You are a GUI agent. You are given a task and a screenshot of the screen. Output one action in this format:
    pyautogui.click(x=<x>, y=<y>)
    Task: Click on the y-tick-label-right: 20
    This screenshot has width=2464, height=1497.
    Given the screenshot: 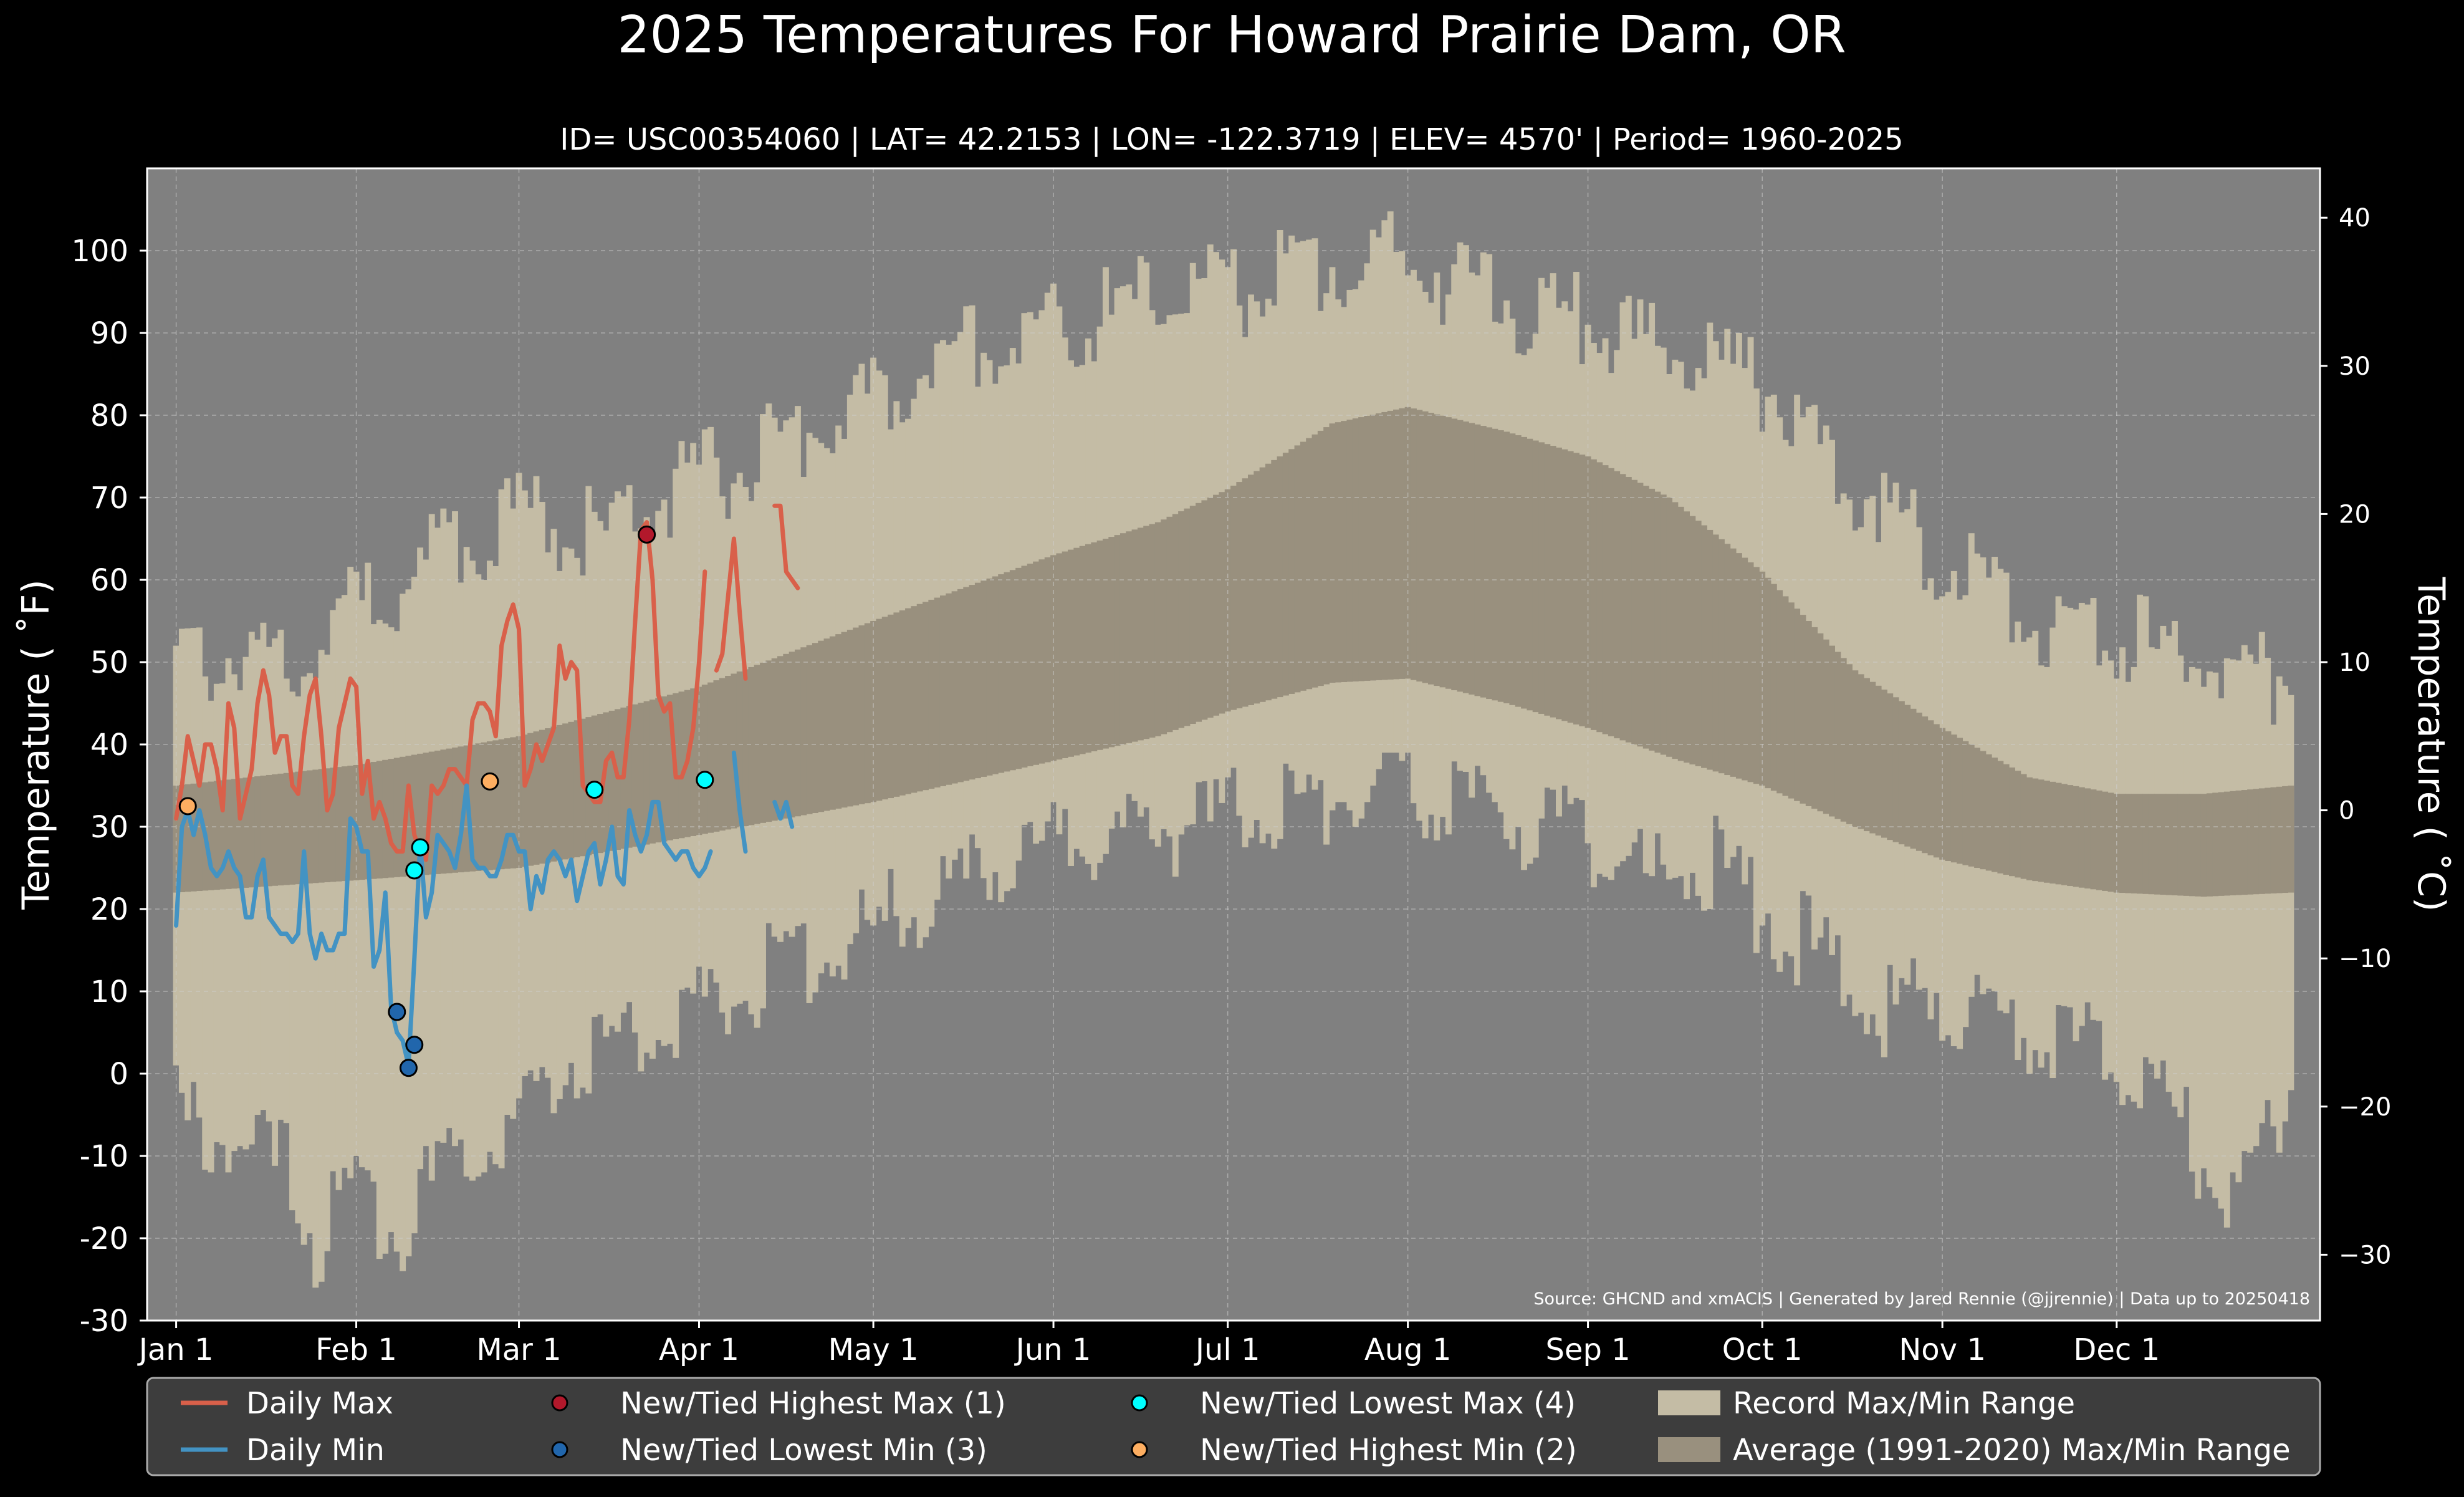 What is the action you would take?
    pyautogui.click(x=2355, y=514)
    